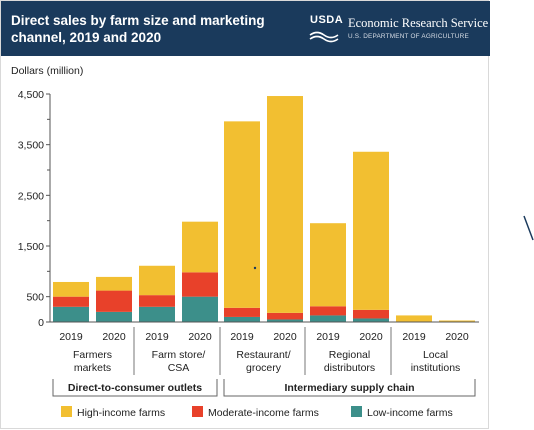 This screenshot has height=430, width=534. Describe the element at coordinates (31, 95) in the screenshot. I see `y-tick-label: 4,500` at that location.